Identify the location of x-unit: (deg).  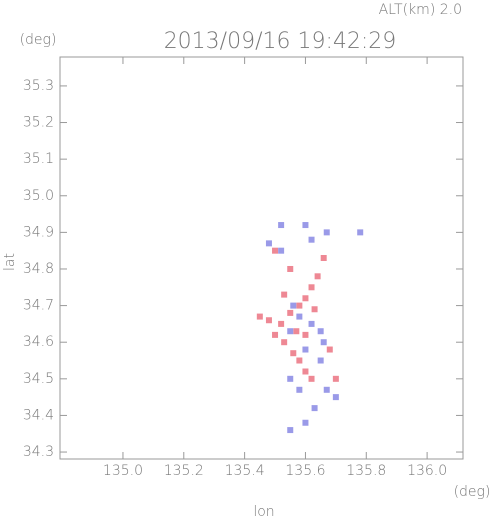
(472, 492).